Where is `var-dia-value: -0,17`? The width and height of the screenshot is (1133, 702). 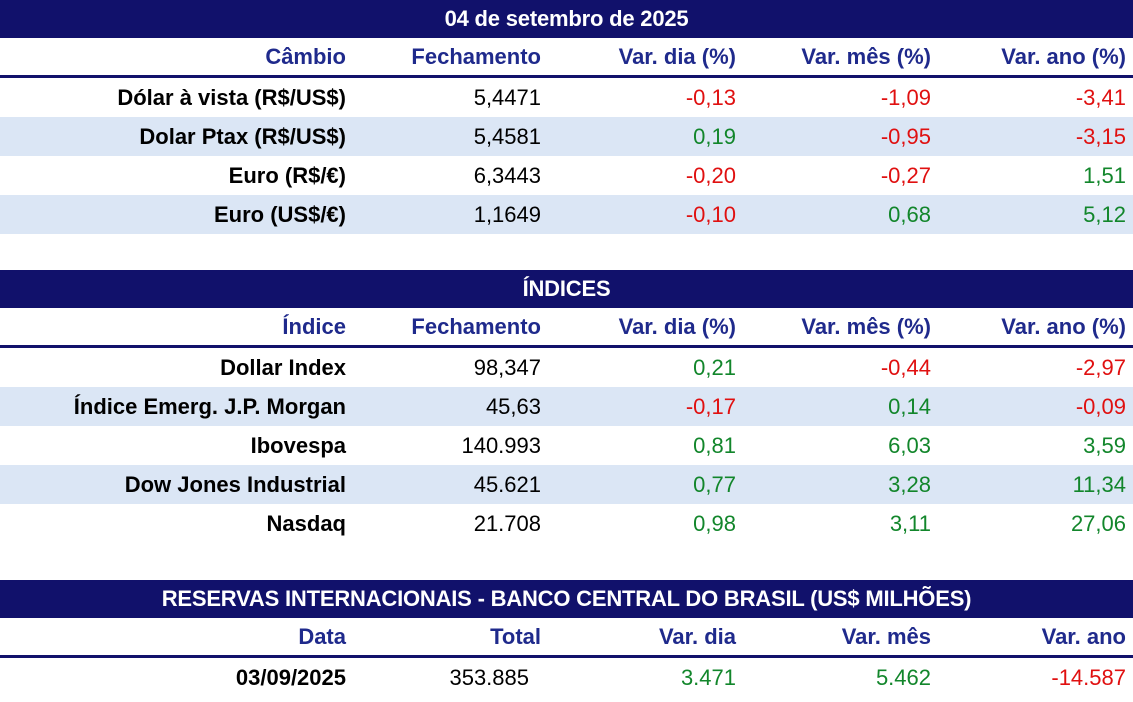 var-dia-value: -0,17 is located at coordinates (710, 406).